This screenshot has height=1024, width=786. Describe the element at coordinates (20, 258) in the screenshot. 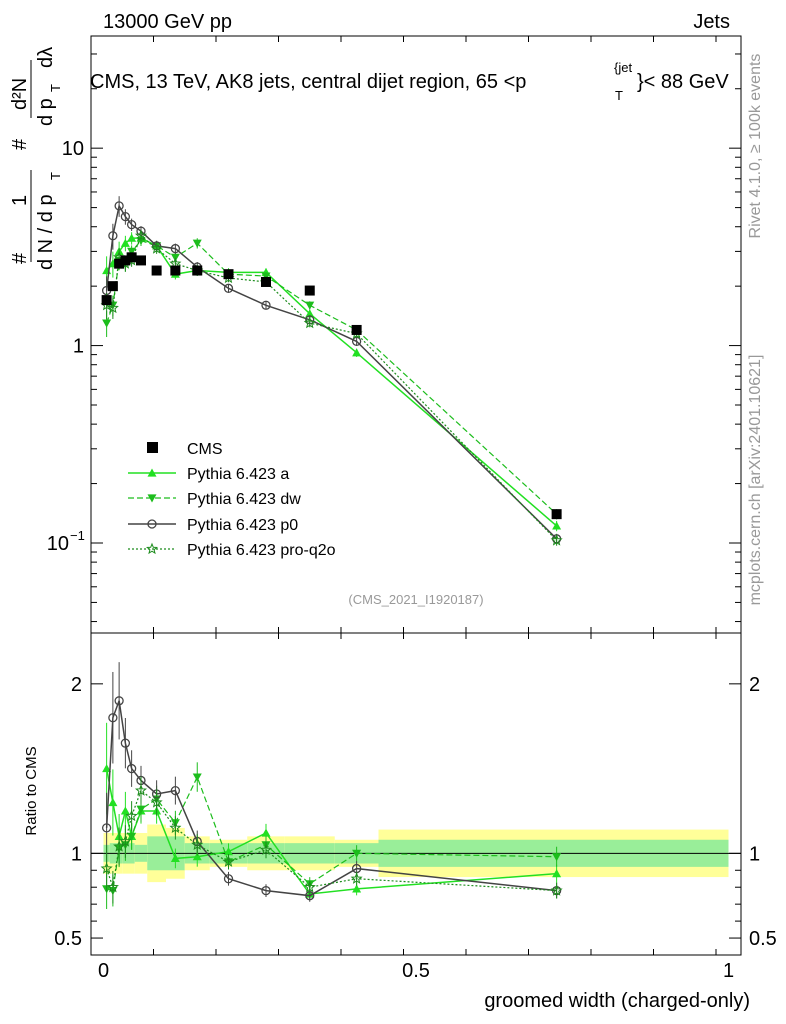

I see `ylabel-hash1: #` at that location.